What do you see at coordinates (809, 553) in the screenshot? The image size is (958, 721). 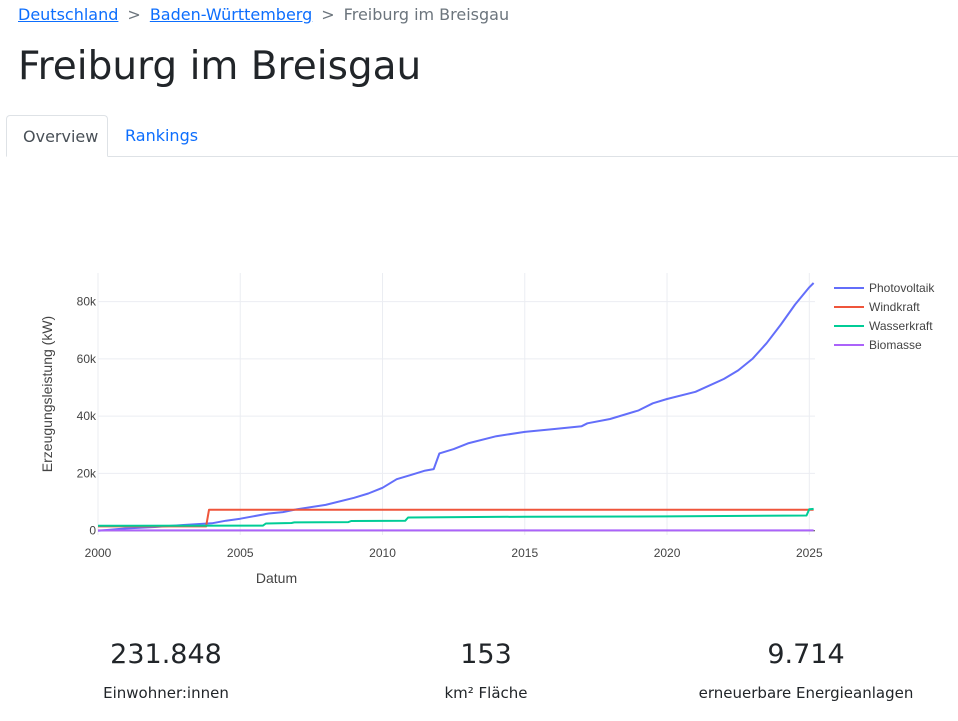 I see `x-tick-label: 2025` at bounding box center [809, 553].